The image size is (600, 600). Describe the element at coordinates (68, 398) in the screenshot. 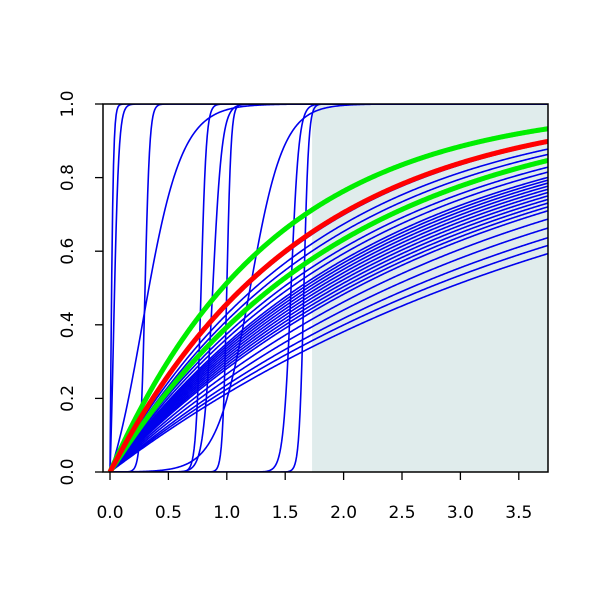

I see `y-tick-label-1: 0.2` at that location.